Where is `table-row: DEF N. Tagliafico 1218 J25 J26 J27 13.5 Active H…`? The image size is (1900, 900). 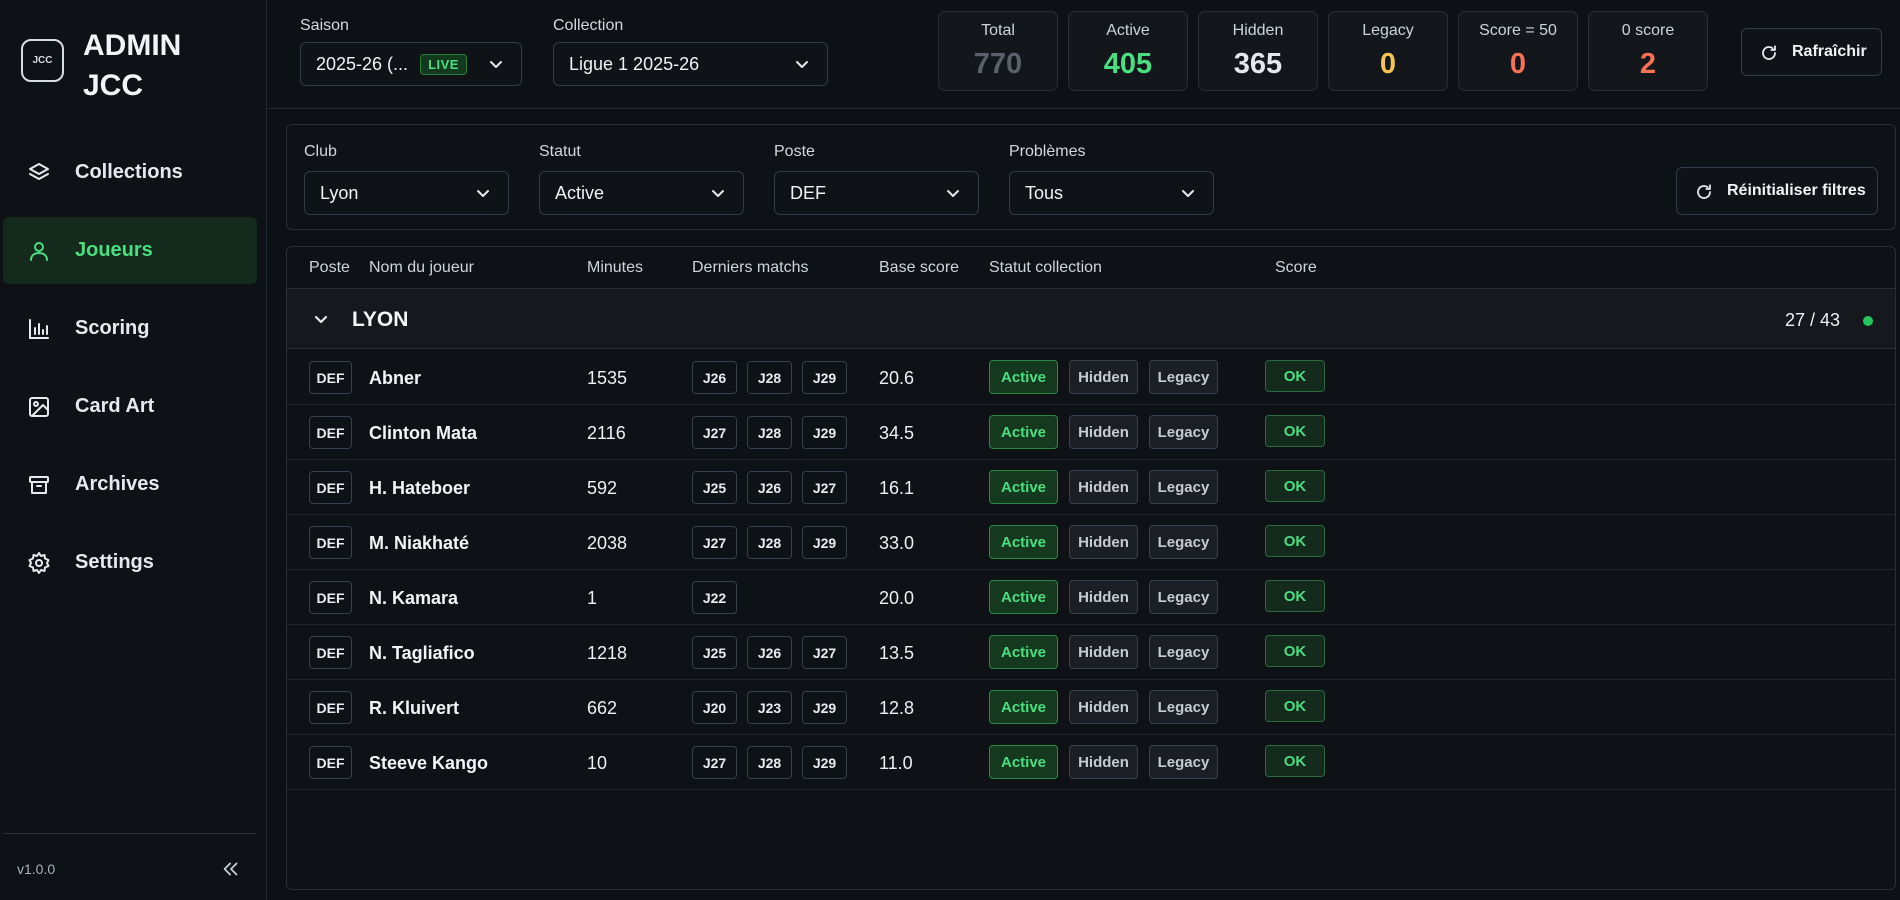
table-row: DEF N. Tagliafico 1218 J25 J26 J27 13.5 Active H… is located at coordinates (1091, 652).